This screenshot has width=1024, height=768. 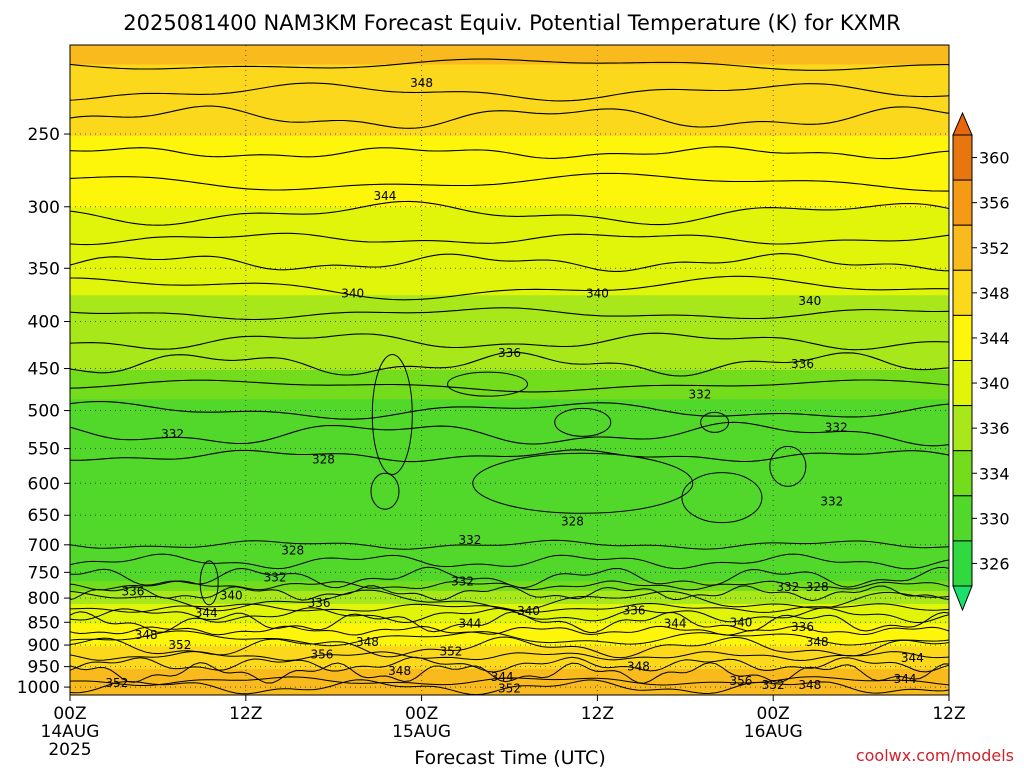 What do you see at coordinates (44, 623) in the screenshot?
I see `y-tick-label: 850` at bounding box center [44, 623].